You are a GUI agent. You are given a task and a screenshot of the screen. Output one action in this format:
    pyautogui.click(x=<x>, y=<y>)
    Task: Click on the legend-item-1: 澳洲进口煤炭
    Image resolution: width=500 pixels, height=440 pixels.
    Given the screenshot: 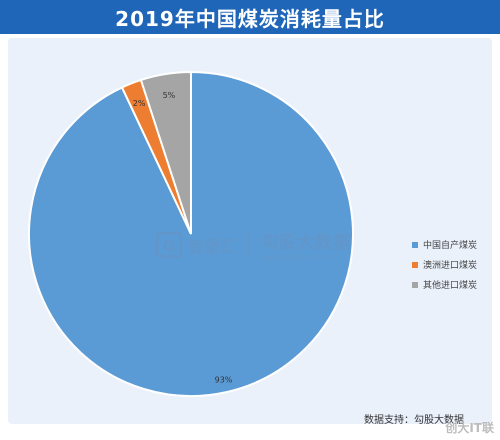 What is the action you would take?
    pyautogui.click(x=444, y=264)
    